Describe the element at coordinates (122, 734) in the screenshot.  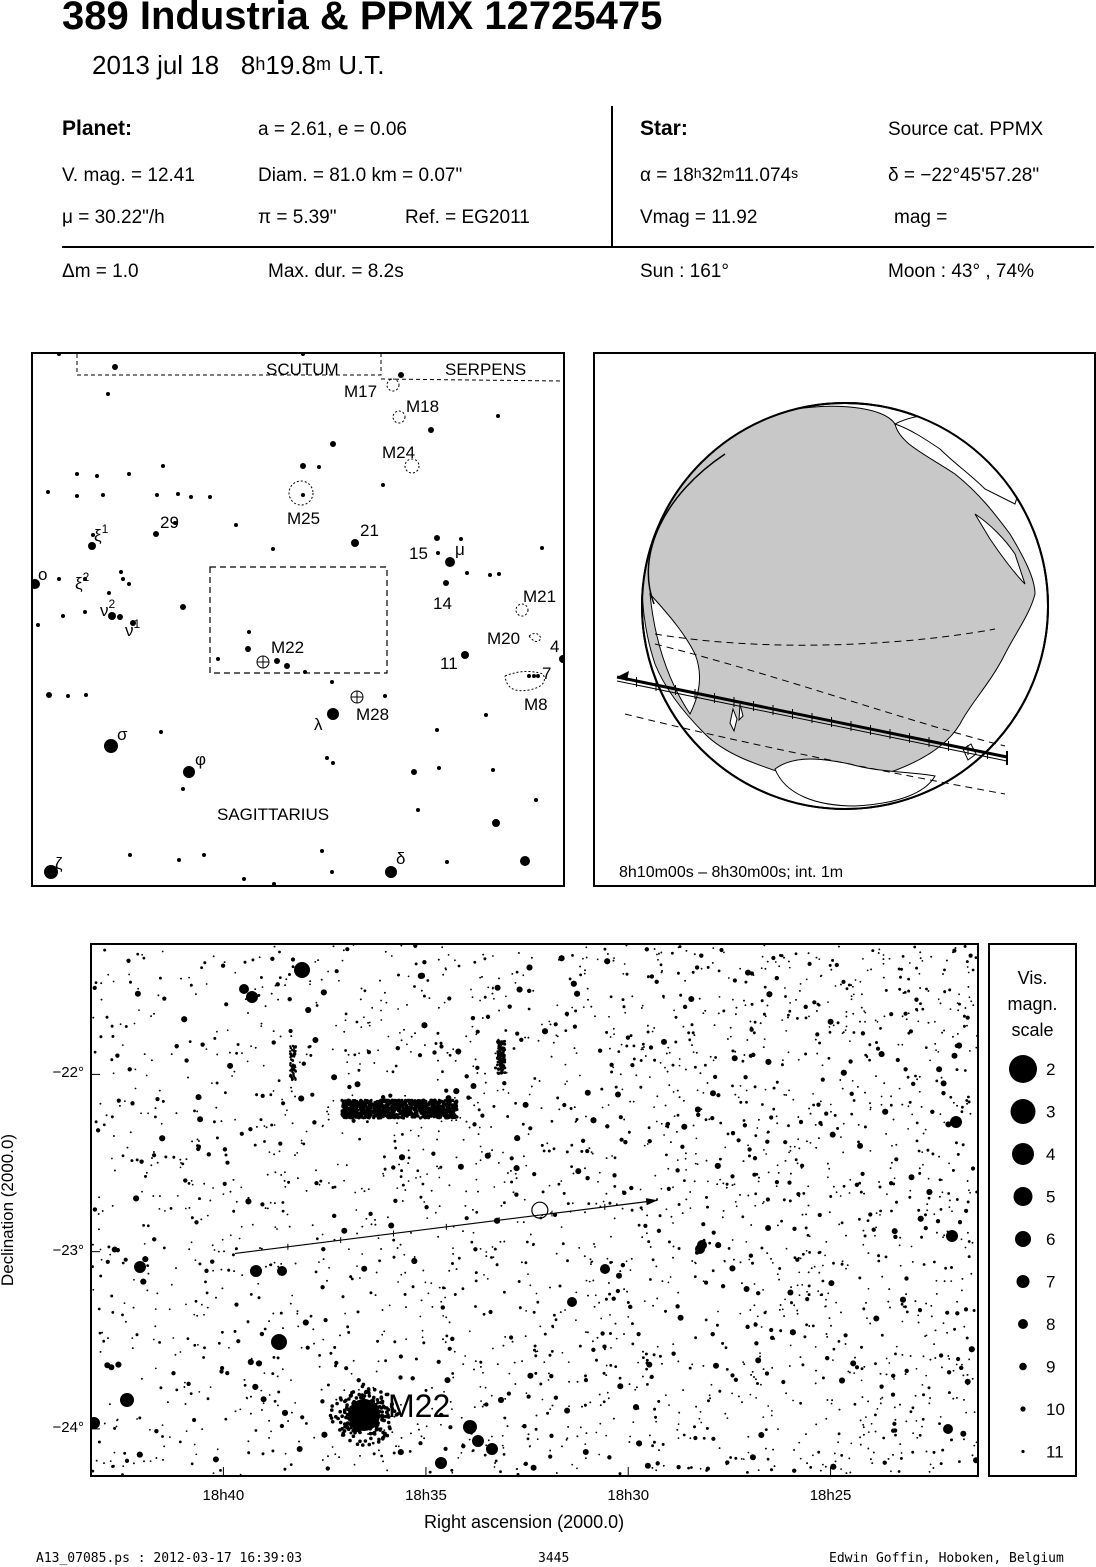
I see `label-sigma: σ` at that location.